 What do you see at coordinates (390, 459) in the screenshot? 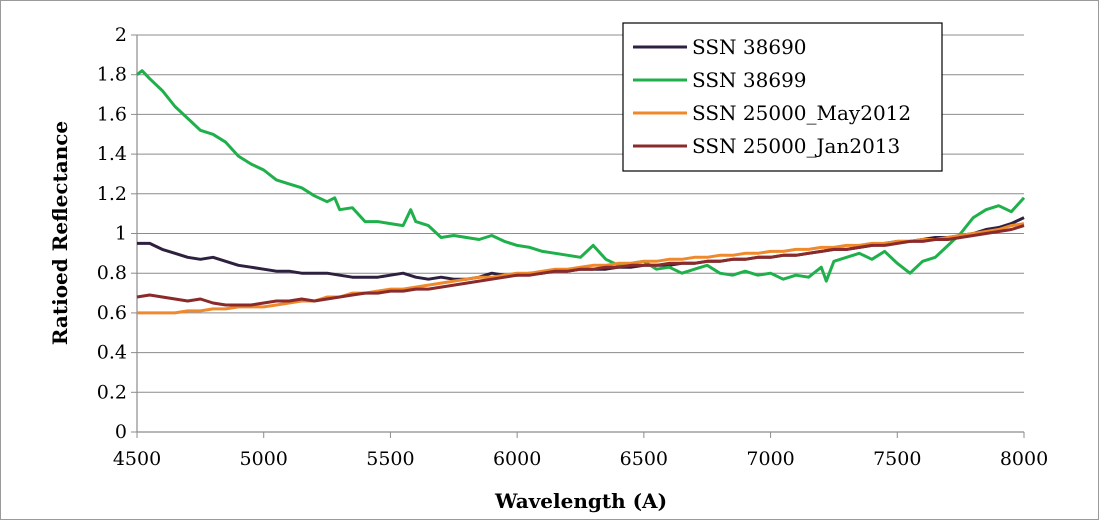
I see `x-tick-label: 5500` at bounding box center [390, 459].